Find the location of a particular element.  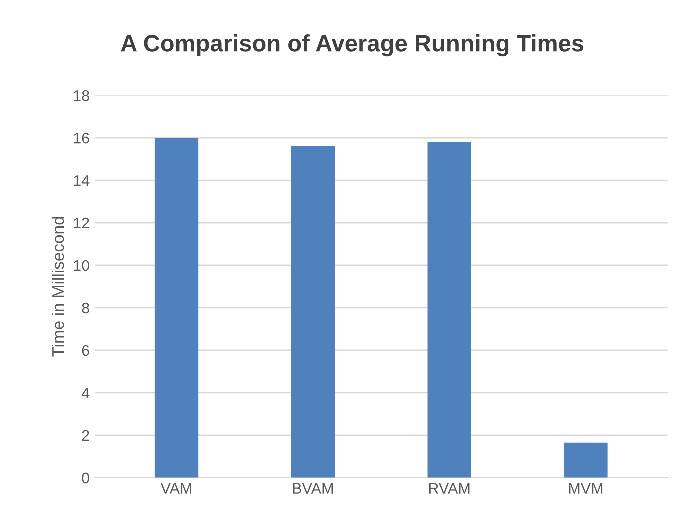

y-tick-label: 2 is located at coordinates (86, 435).